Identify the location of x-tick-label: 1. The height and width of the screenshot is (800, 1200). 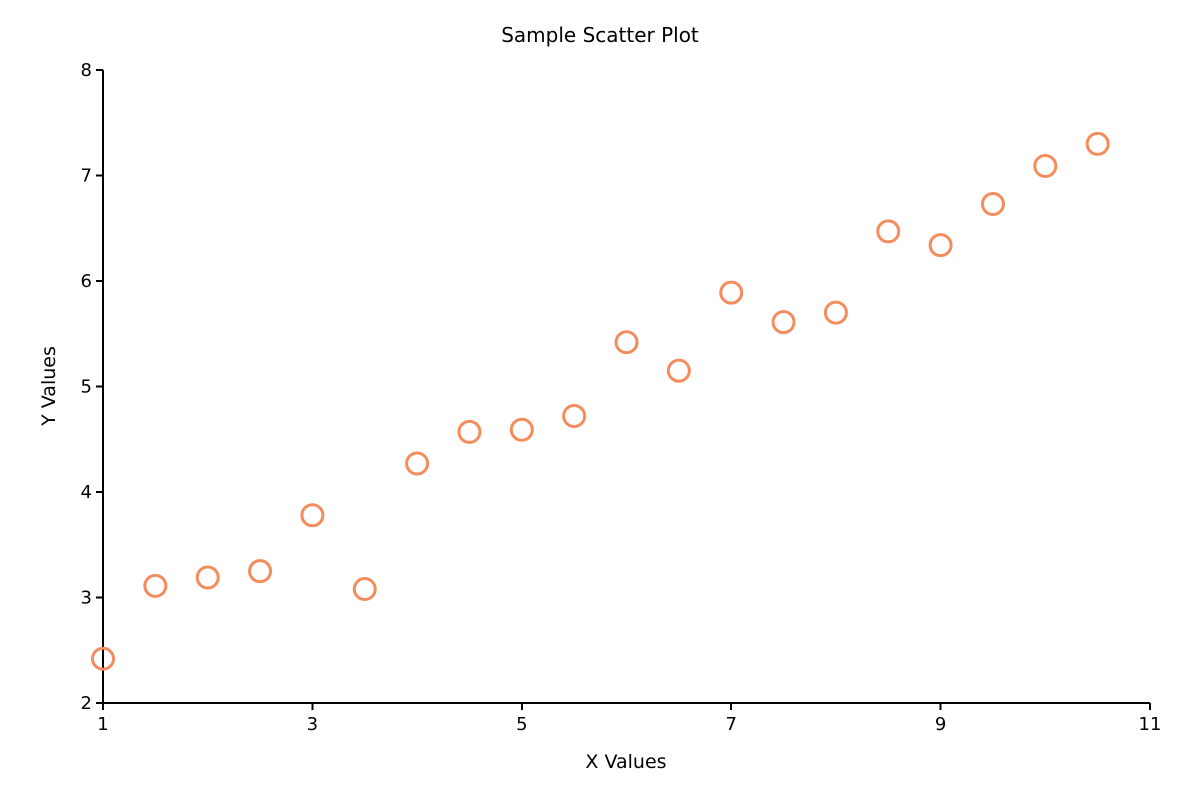
(102, 724).